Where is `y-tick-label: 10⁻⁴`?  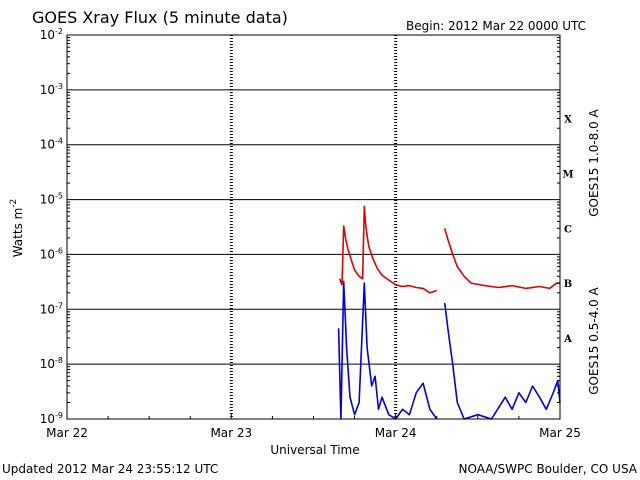
y-tick-label: 10⁻⁴ is located at coordinates (51, 144).